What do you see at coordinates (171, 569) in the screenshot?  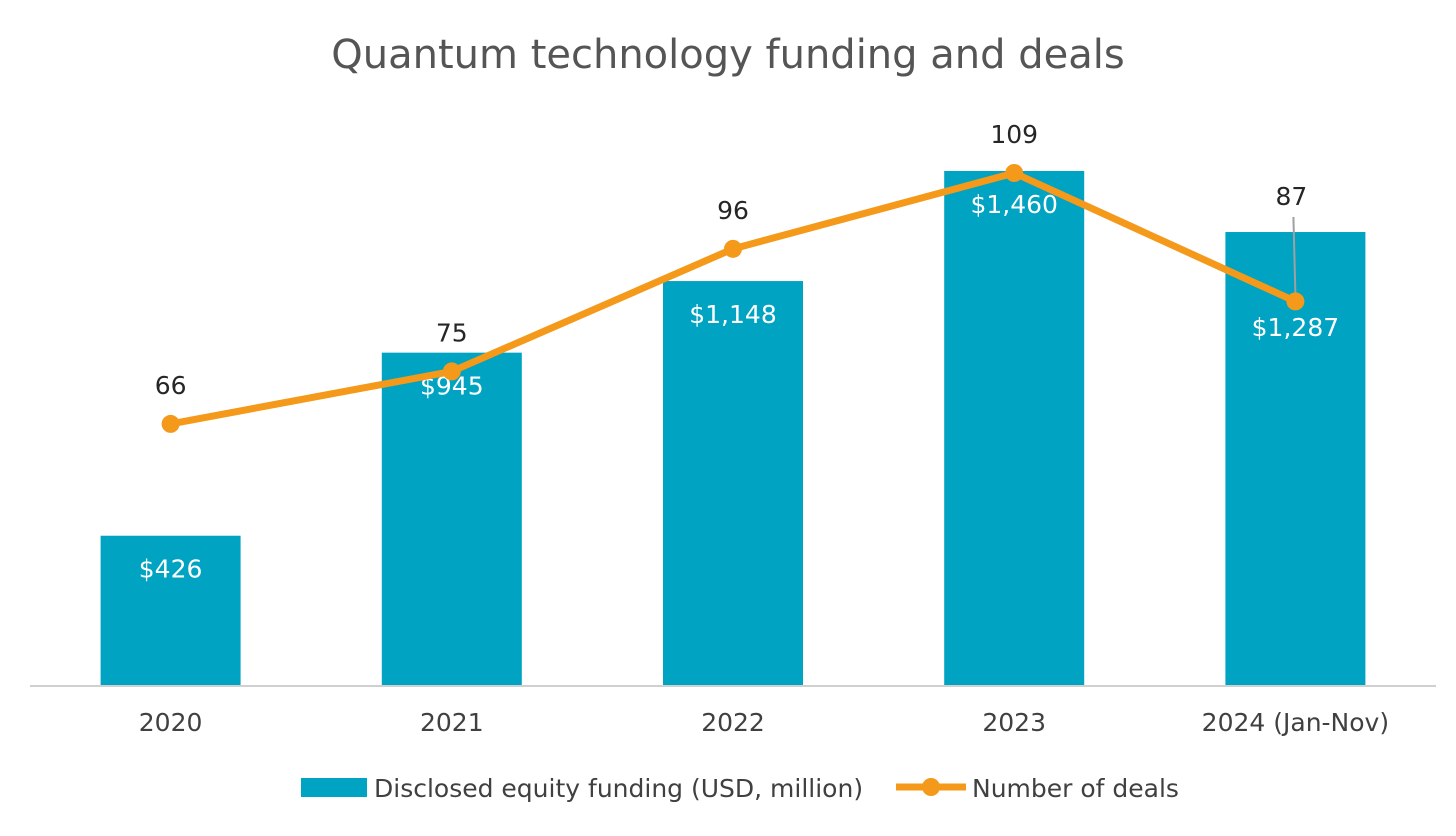 I see `bar-label-2020: $426` at bounding box center [171, 569].